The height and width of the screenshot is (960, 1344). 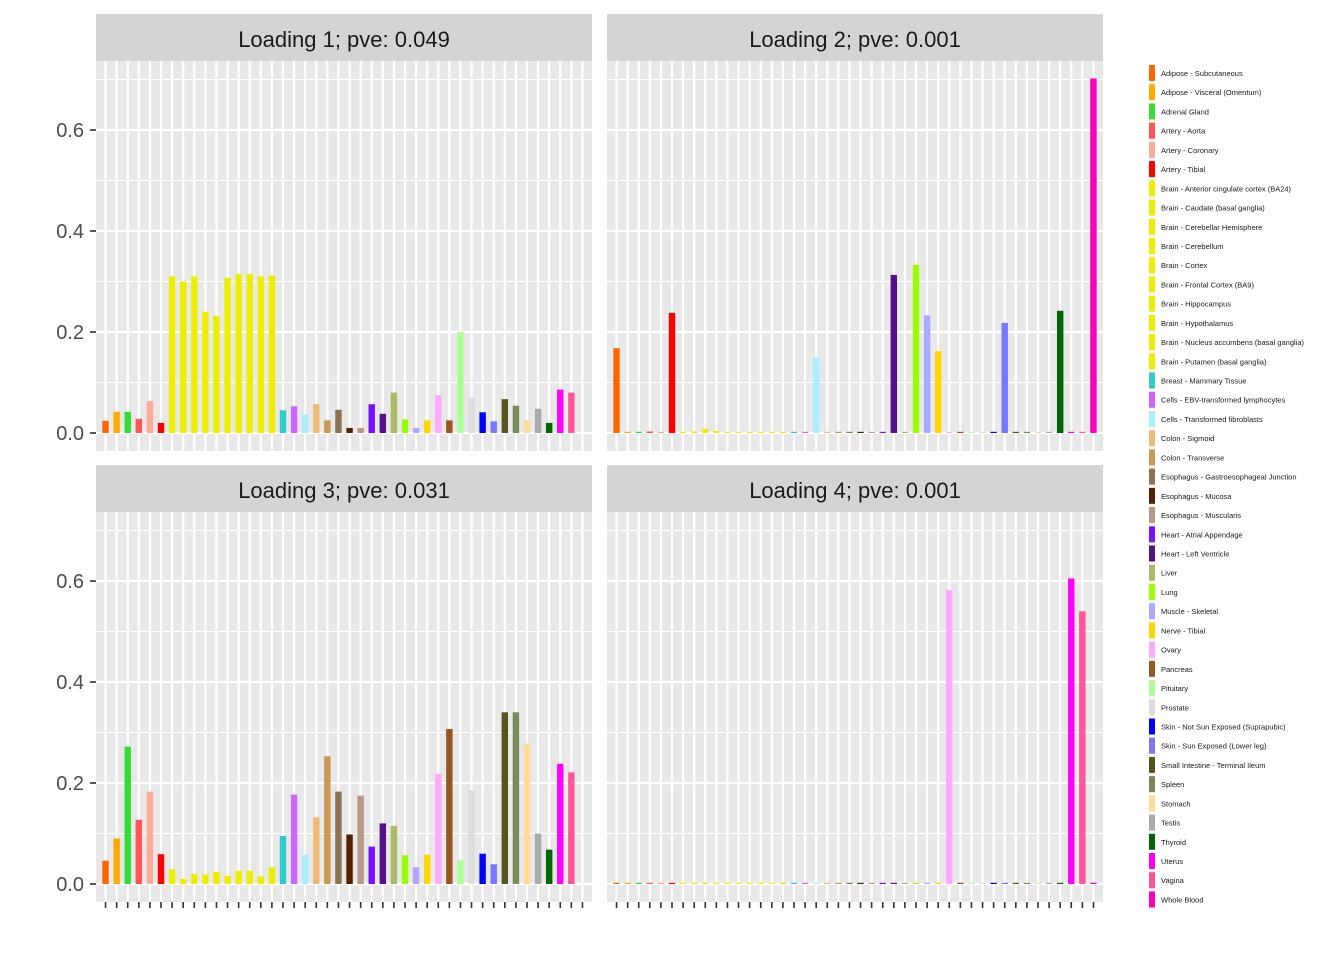 I want to click on legend-item: Ovary, so click(x=1165, y=649).